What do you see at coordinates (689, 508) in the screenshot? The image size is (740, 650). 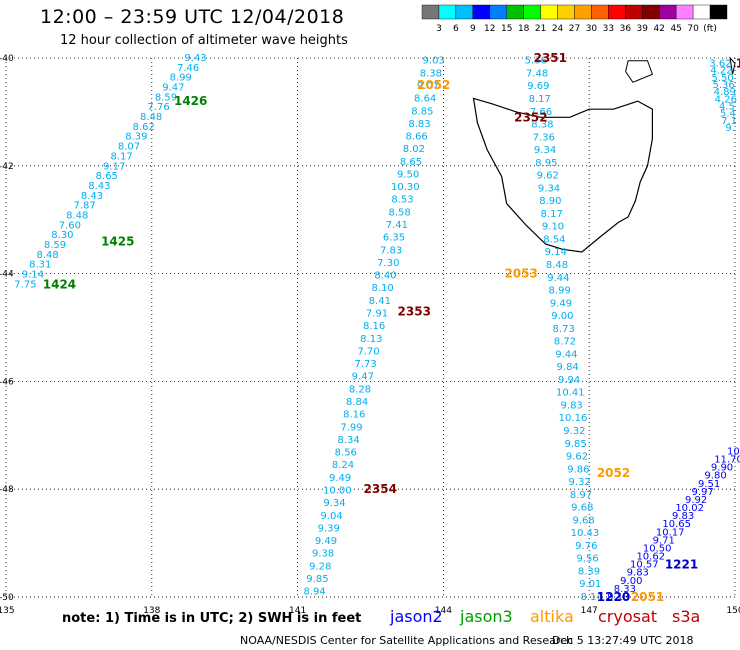 I see `wave-height-value: 10.02` at bounding box center [689, 508].